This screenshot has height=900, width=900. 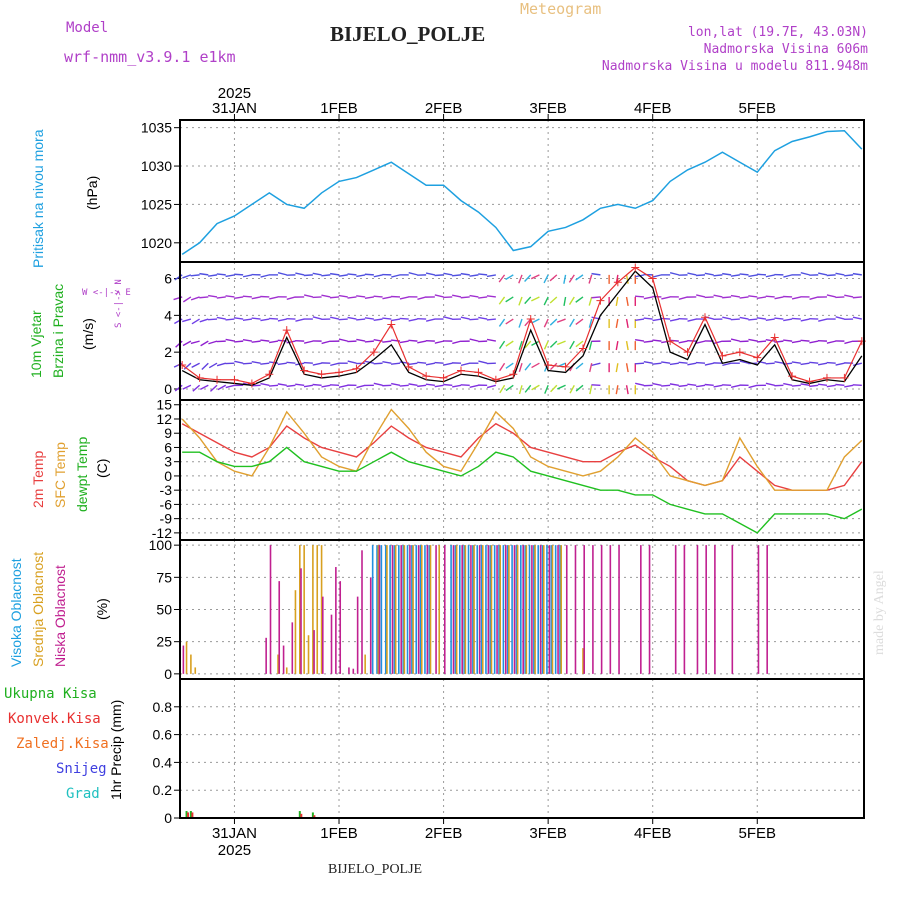 I want to click on time-label-bottom: 5FEB, so click(x=758, y=833).